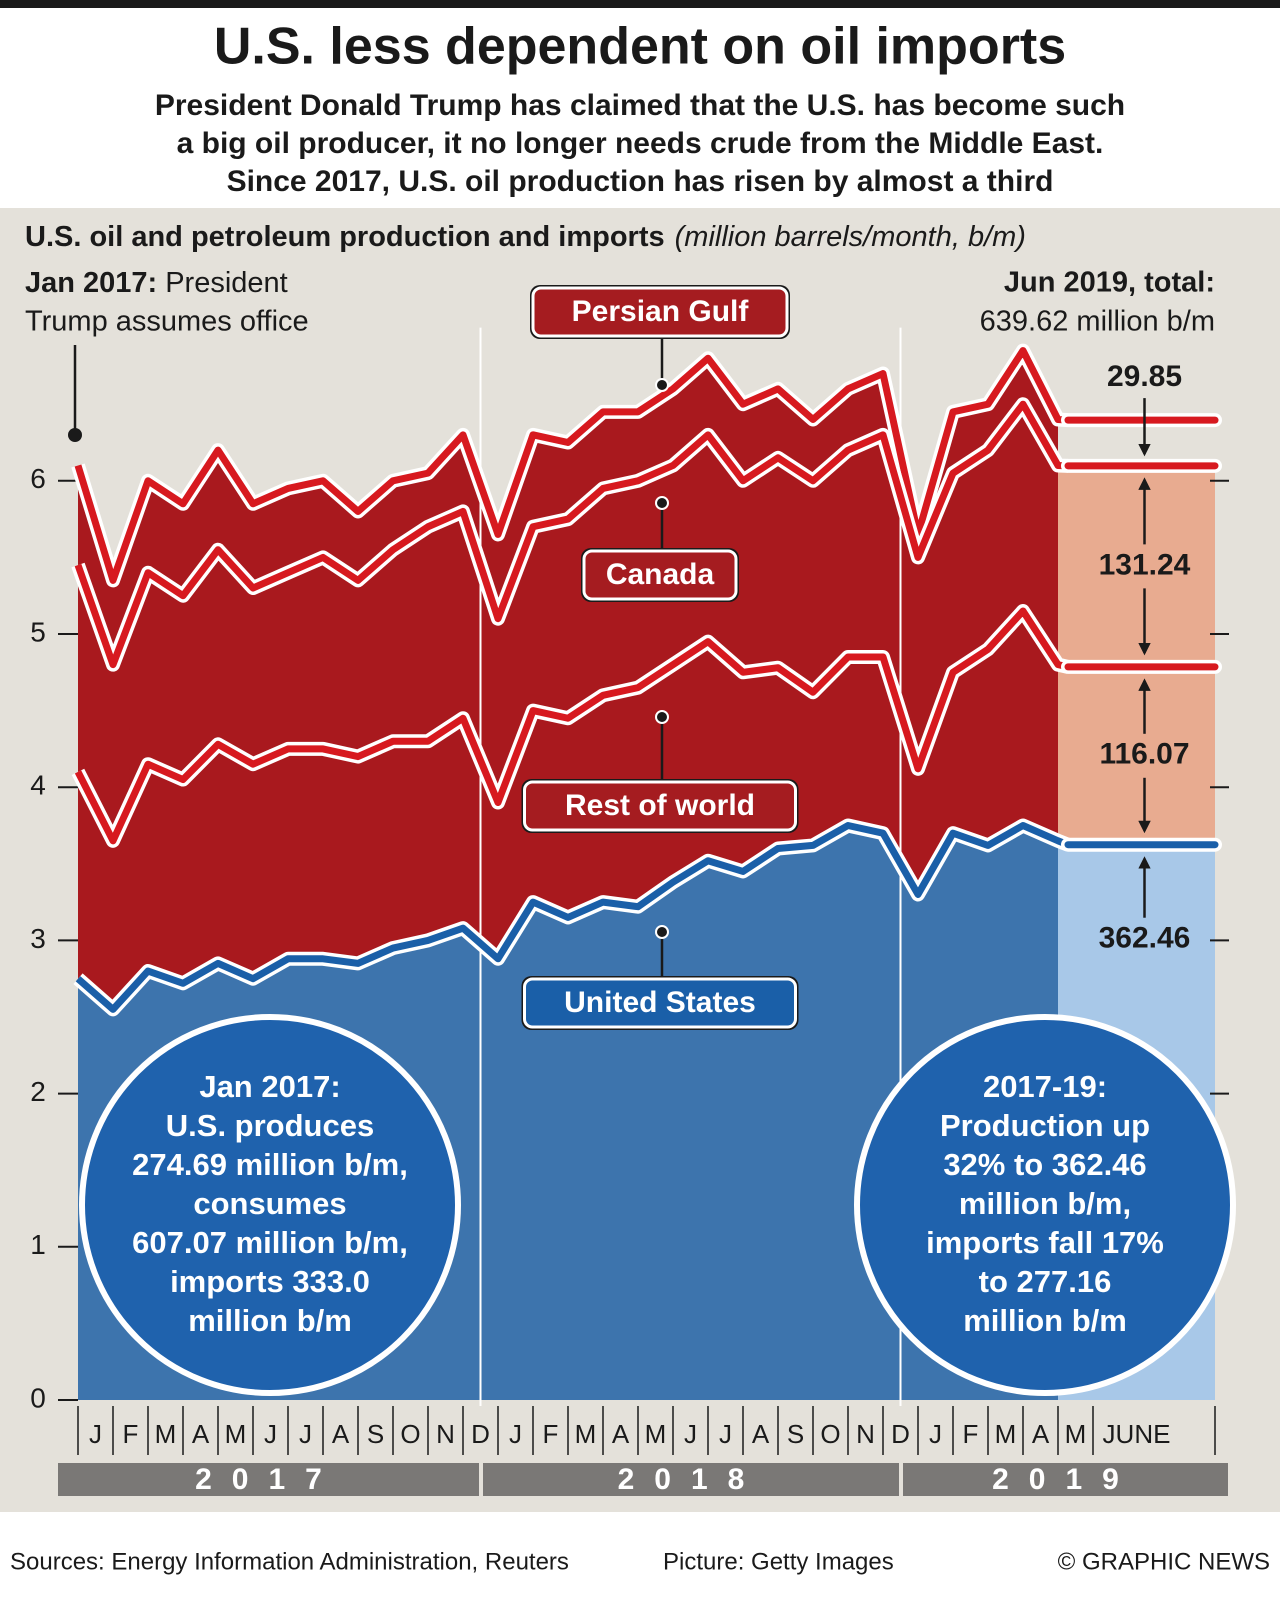 The height and width of the screenshot is (1614, 1280). Describe the element at coordinates (270, 1164) in the screenshot. I see `info-text: 274.69 million b/m,` at that location.